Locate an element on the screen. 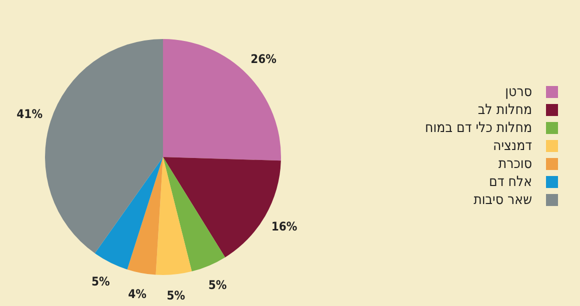  legend-label: שאר סיבות is located at coordinates (503, 200).